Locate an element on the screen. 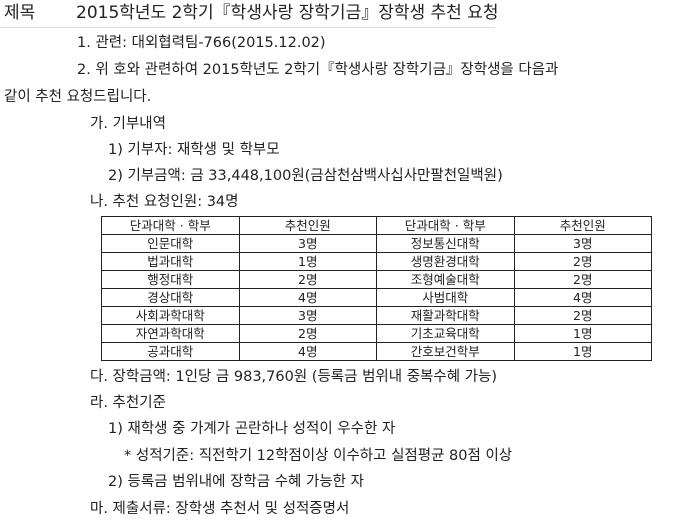  title-text: 2015학년도 2학기『학생사랑 장학기금』장학생 추천 요청 is located at coordinates (287, 13).